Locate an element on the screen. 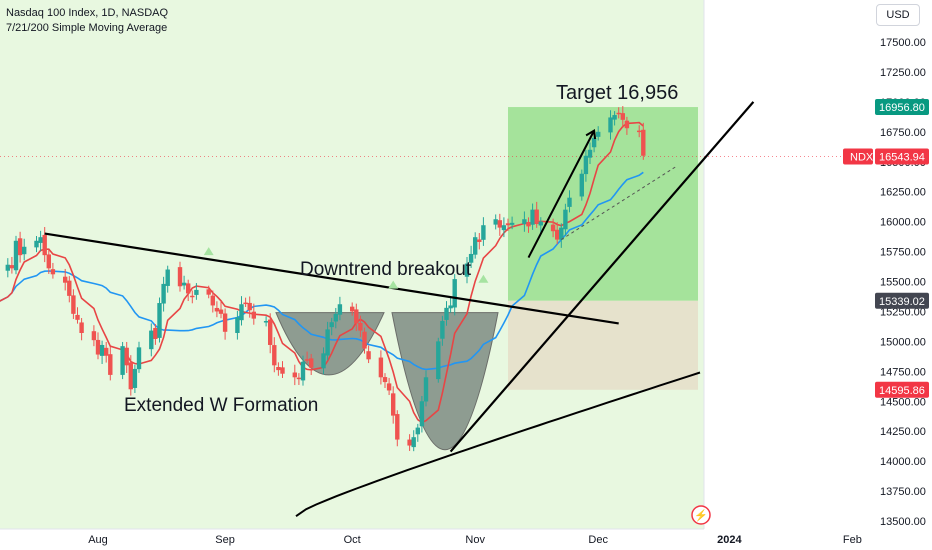 The height and width of the screenshot is (550, 932). price-tag-value: 16956.80 is located at coordinates (902, 108).